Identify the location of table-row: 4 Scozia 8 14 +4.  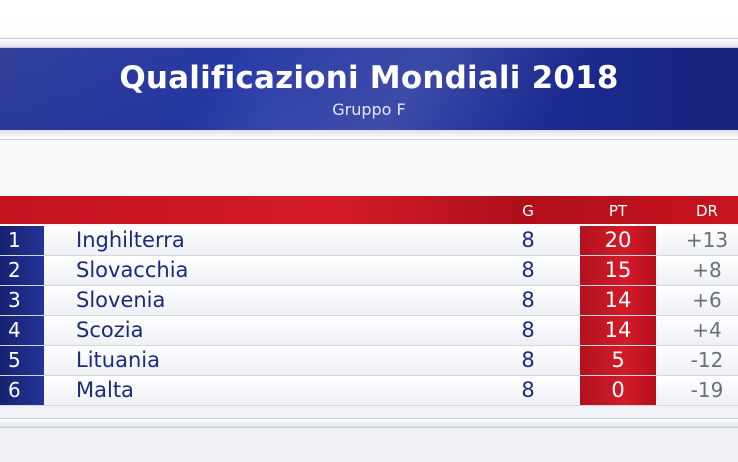
(369, 331).